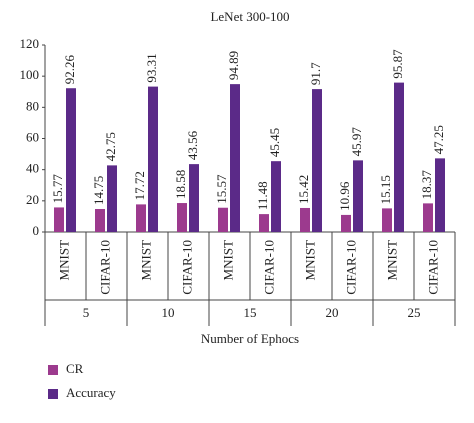 The width and height of the screenshot is (474, 423). I want to click on value-label: 14.75, so click(98, 190).